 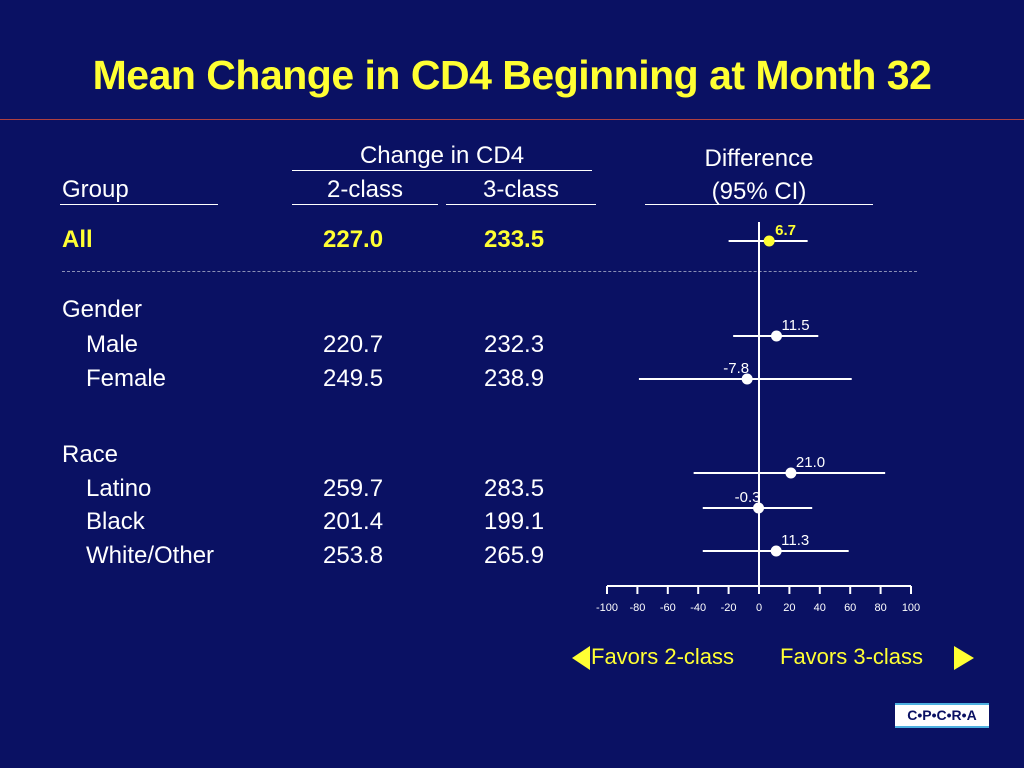 What do you see at coordinates (942, 715) in the screenshot?
I see `cpcra-logo: C•P•C•R•A` at bounding box center [942, 715].